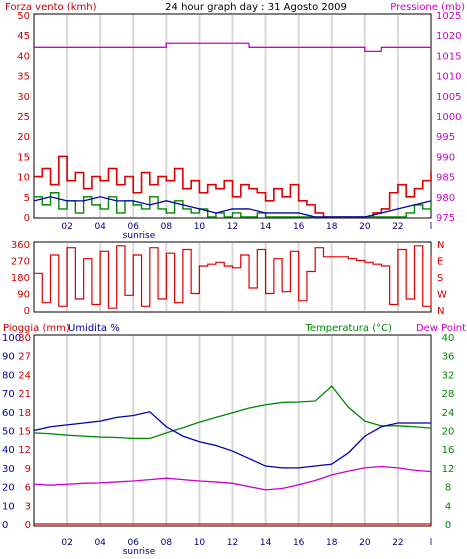  I want to click on humidity-tick-label: 20, so click(8, 488).